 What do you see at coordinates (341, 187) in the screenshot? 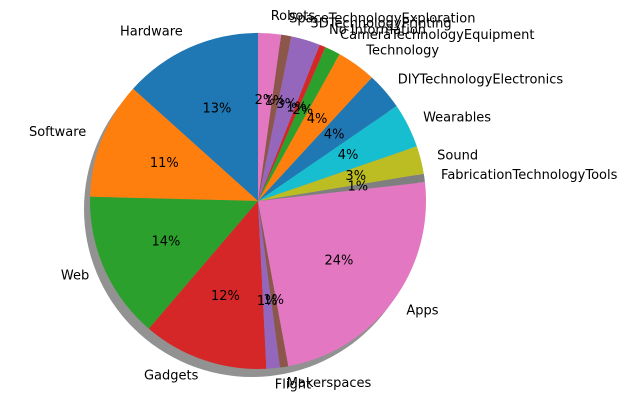
I see `pie-slice-fabricationtechnologytools` at bounding box center [341, 187].